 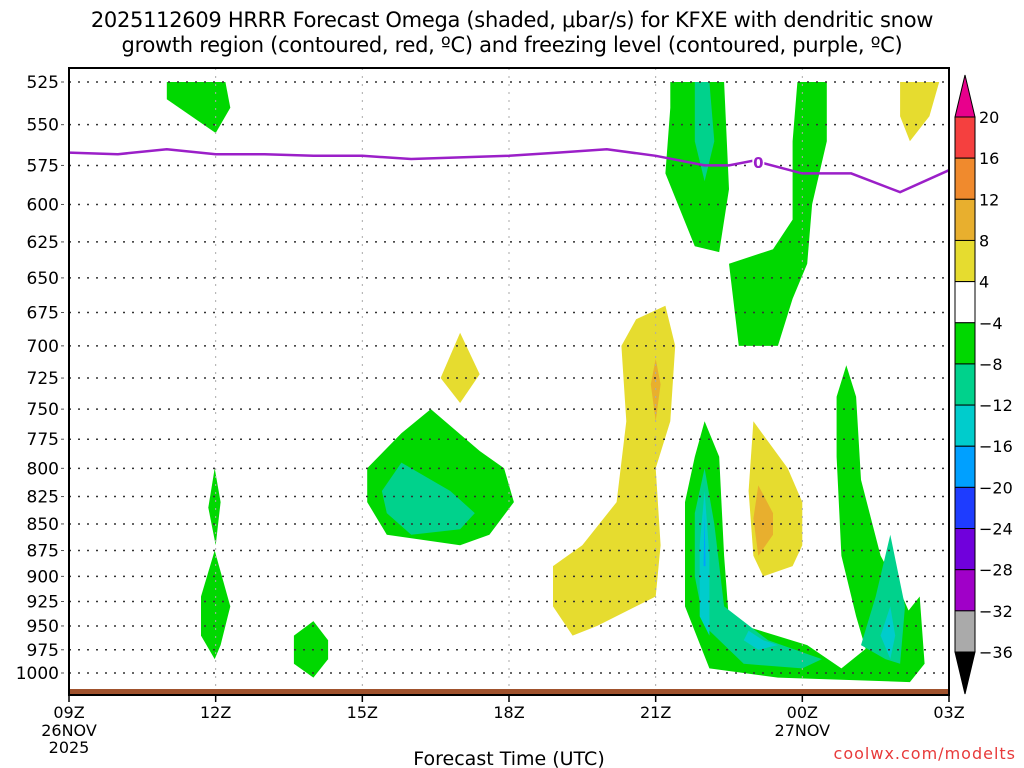 What do you see at coordinates (214, 507) in the screenshot?
I see `region-green-1200-upper` at bounding box center [214, 507].